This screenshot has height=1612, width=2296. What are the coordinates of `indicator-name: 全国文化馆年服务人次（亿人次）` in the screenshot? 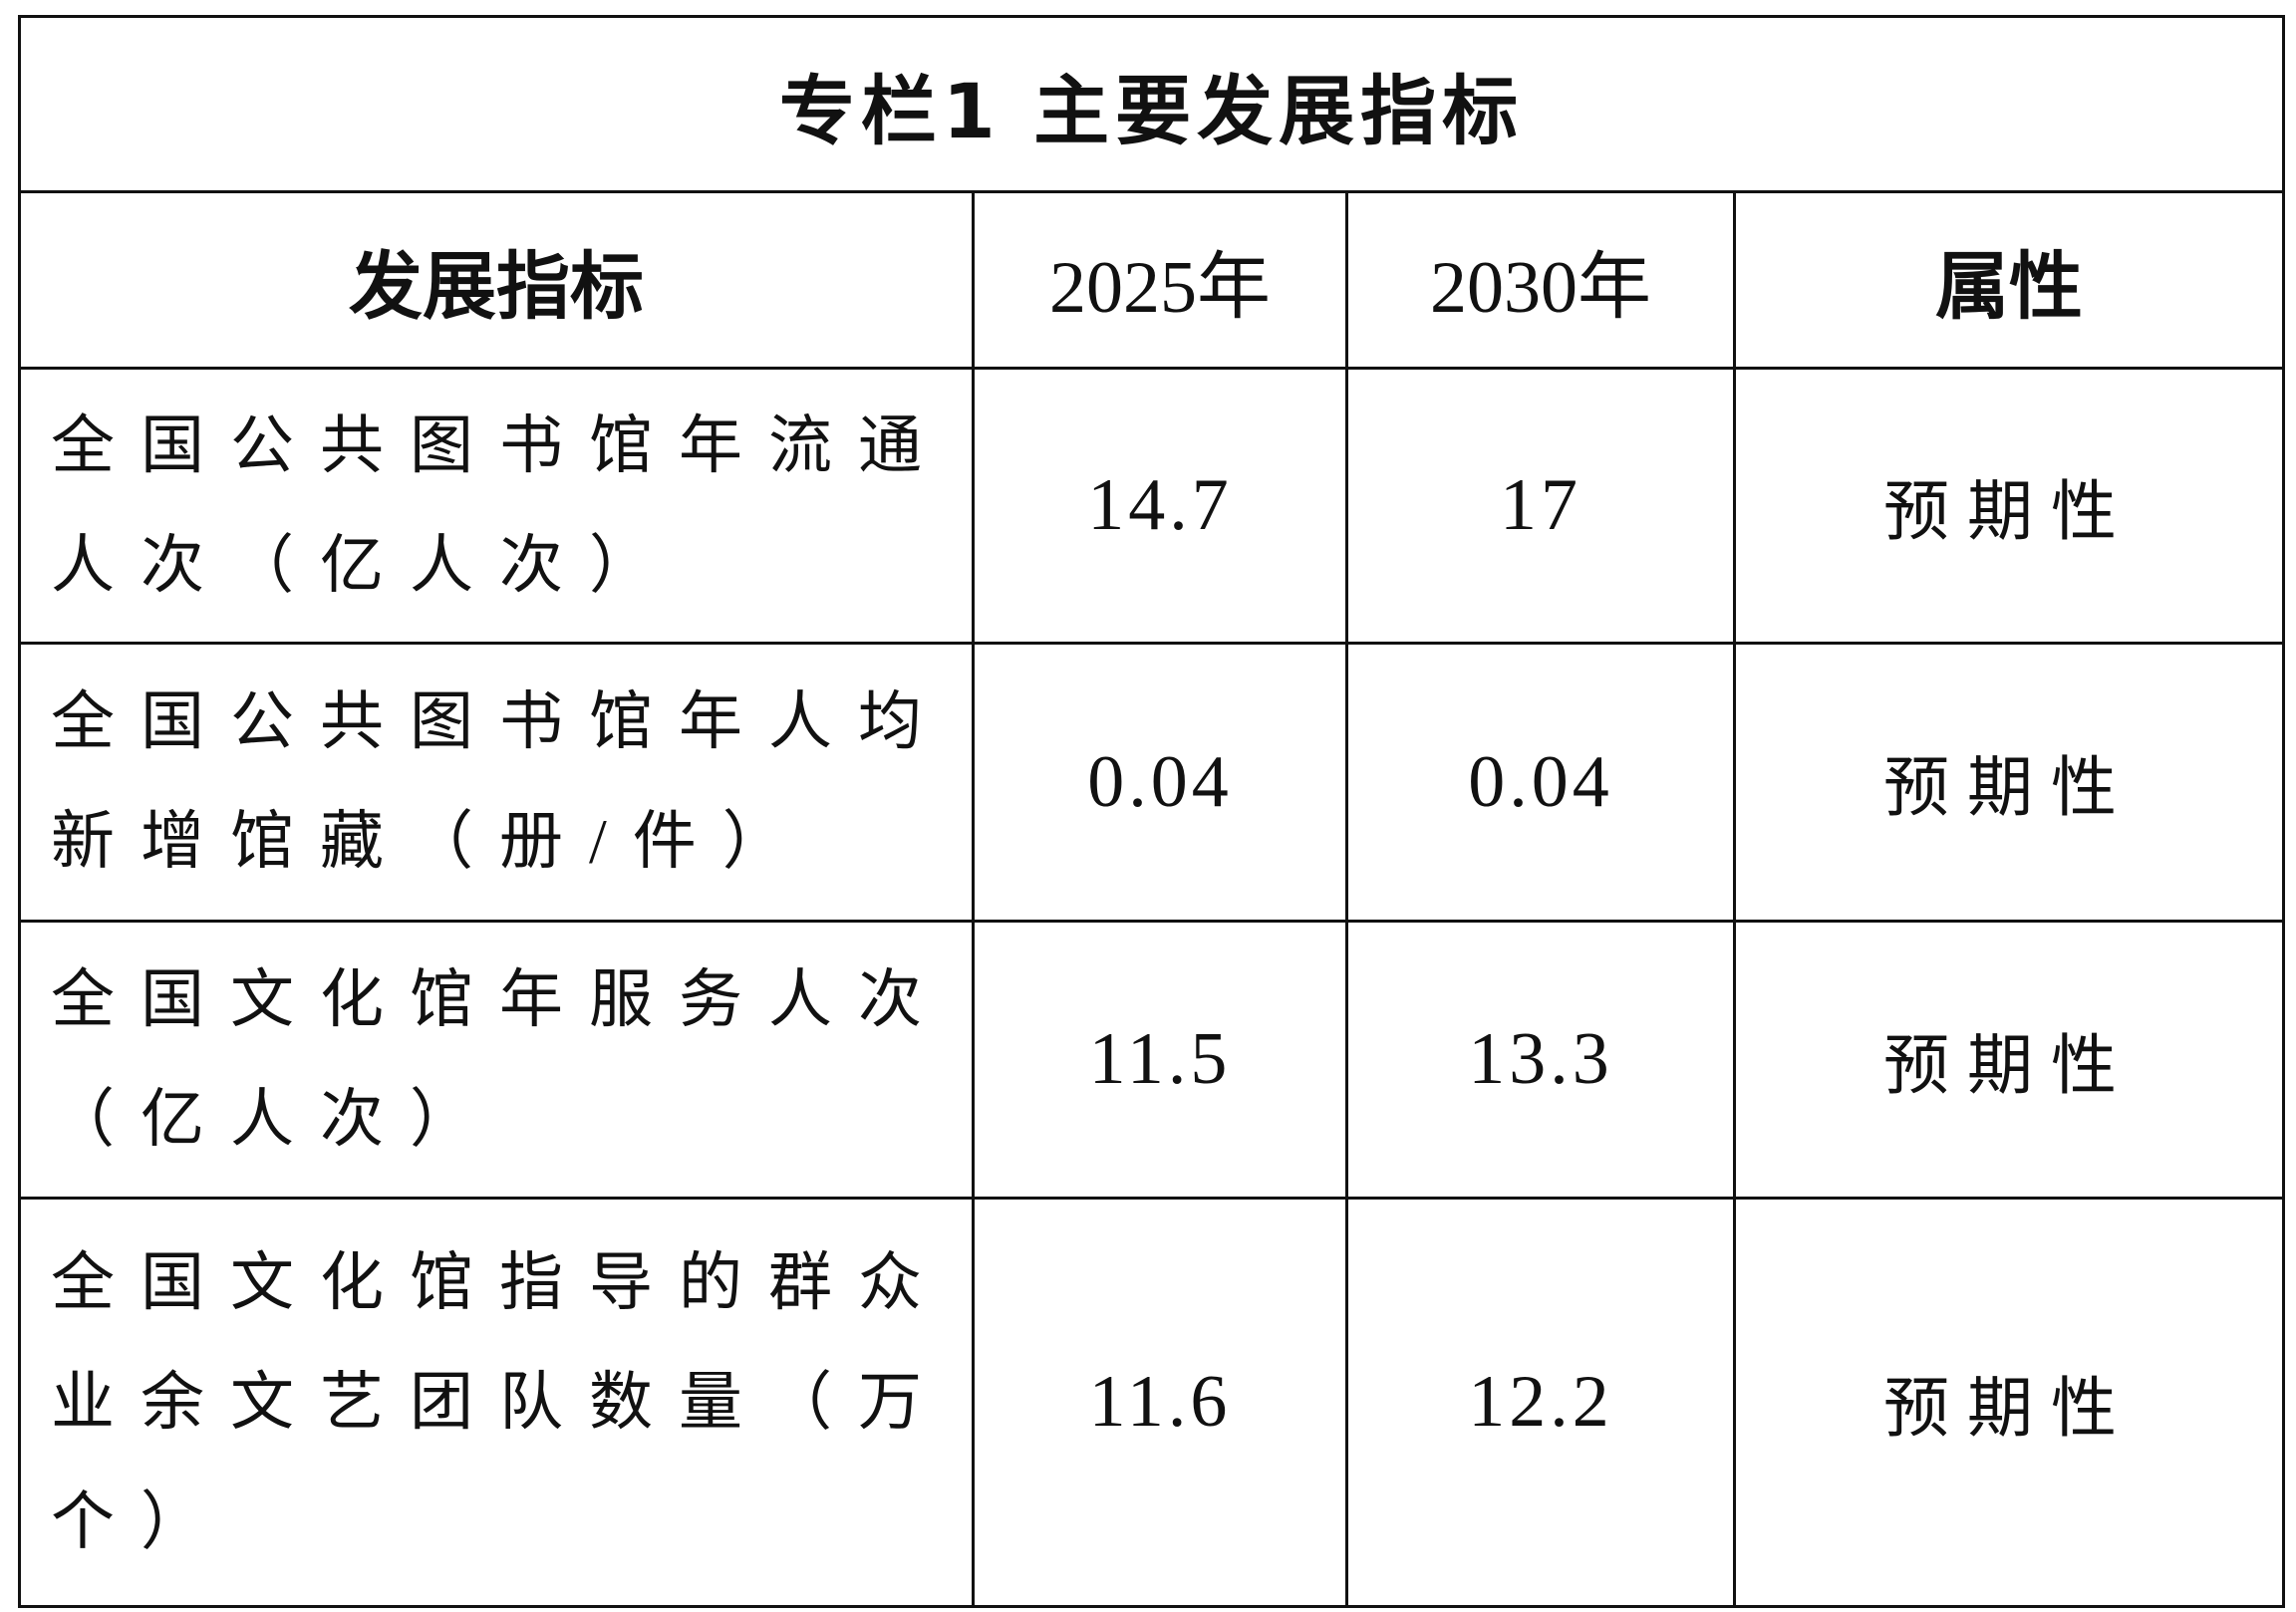 It's located at (496, 1060).